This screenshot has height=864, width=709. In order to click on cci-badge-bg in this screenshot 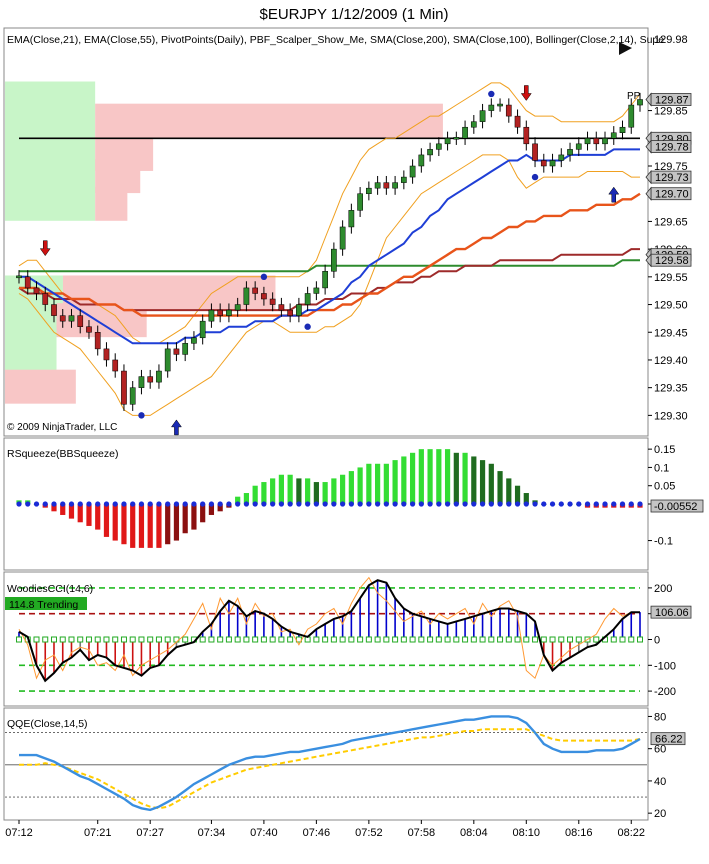, I will do `click(46, 603)`.